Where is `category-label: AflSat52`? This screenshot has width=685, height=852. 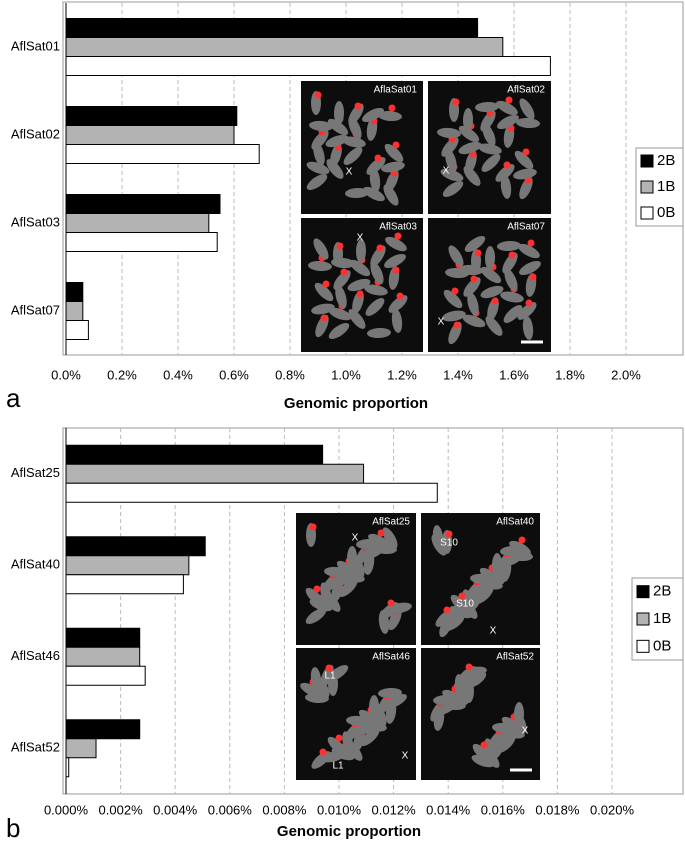
category-label: AflSat52 is located at coordinates (35, 747).